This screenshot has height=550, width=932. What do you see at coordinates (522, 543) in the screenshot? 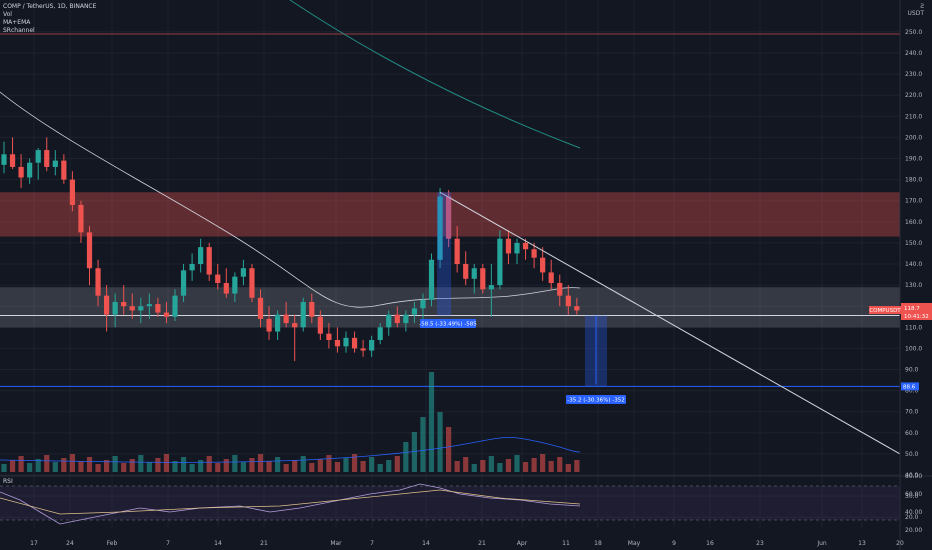
I see `time-tick-label: Apr` at bounding box center [522, 543].